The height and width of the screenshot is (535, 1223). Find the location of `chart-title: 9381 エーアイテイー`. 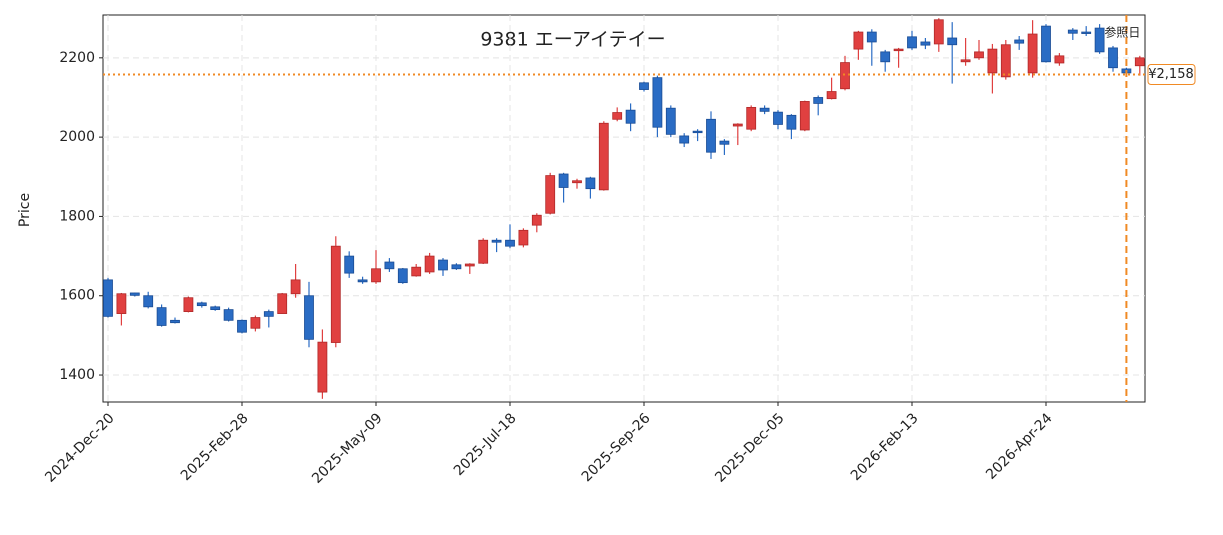

chart-title: 9381 エーアイテイー is located at coordinates (572, 40).